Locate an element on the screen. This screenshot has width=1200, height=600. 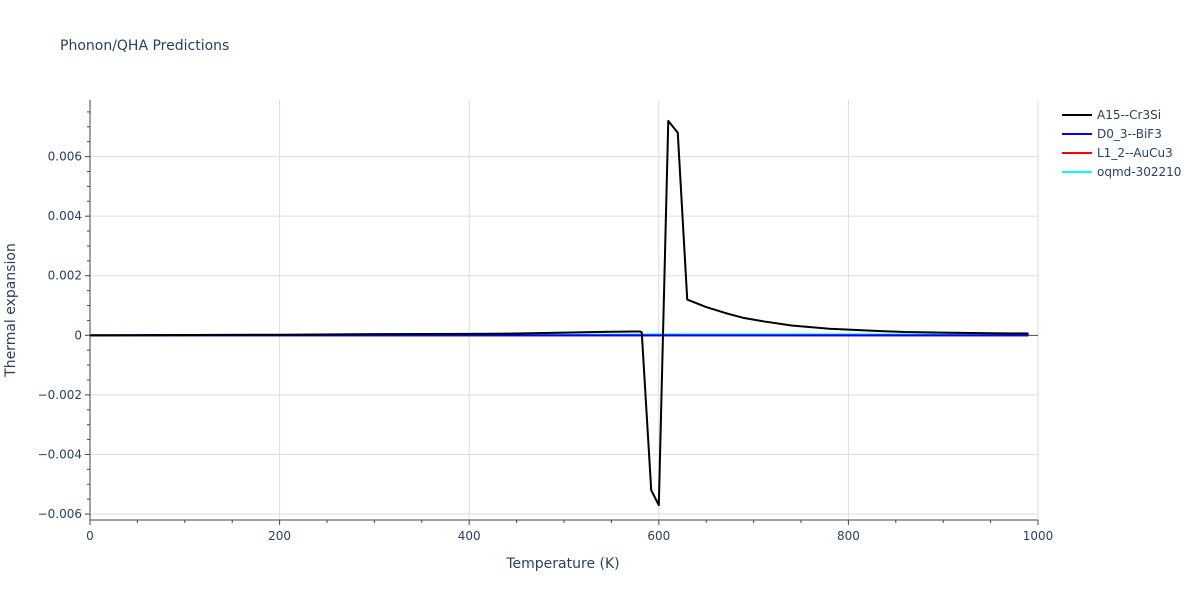
y-axis-title: Thermal expansion is located at coordinates (11, 310).